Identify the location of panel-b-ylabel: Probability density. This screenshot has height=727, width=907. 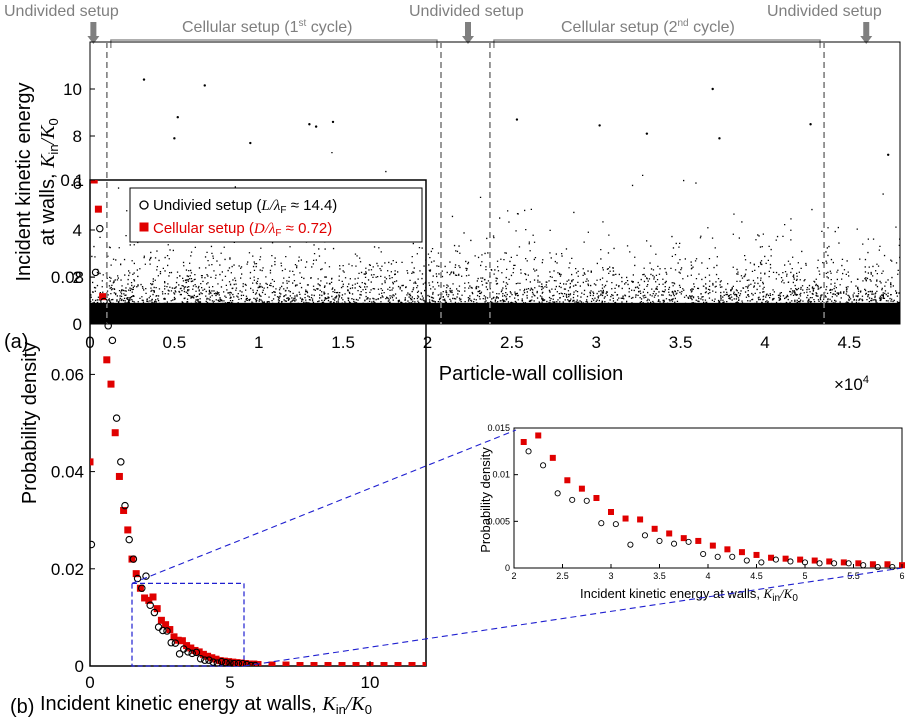
(30, 423).